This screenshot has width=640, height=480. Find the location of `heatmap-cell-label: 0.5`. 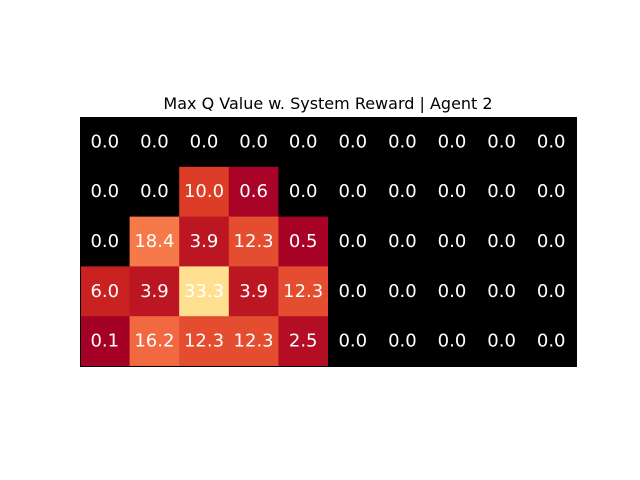

heatmap-cell-label: 0.5 is located at coordinates (303, 241).